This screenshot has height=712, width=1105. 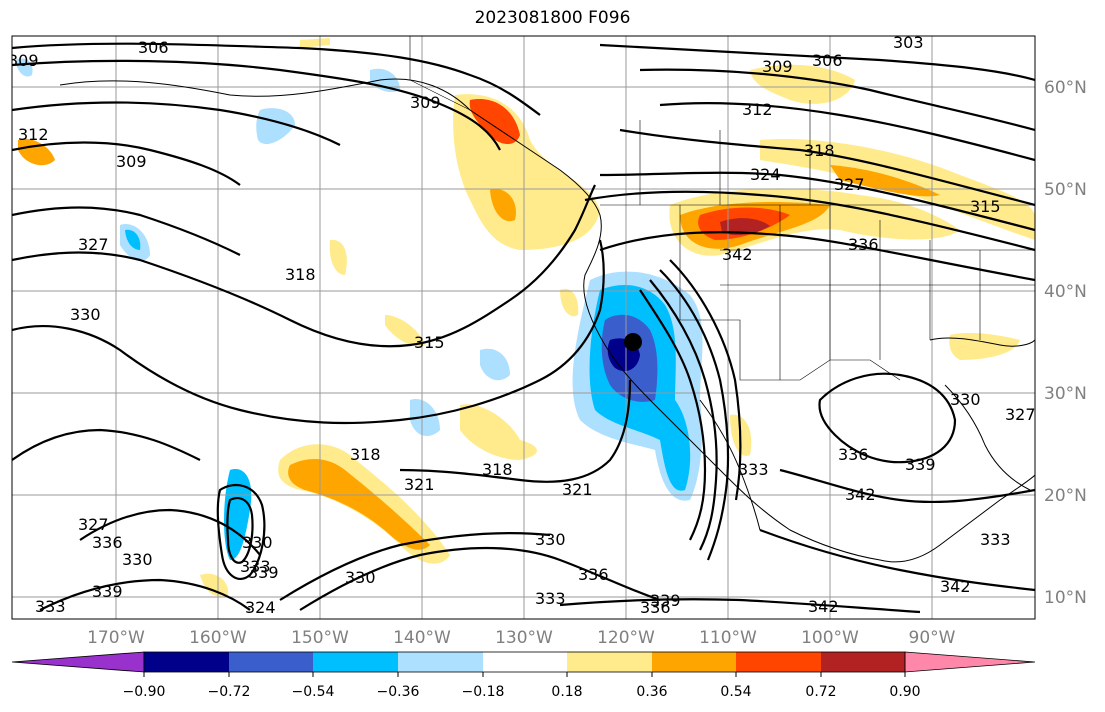 I want to click on colorbar-tick-label: 0.54, so click(x=735, y=692).